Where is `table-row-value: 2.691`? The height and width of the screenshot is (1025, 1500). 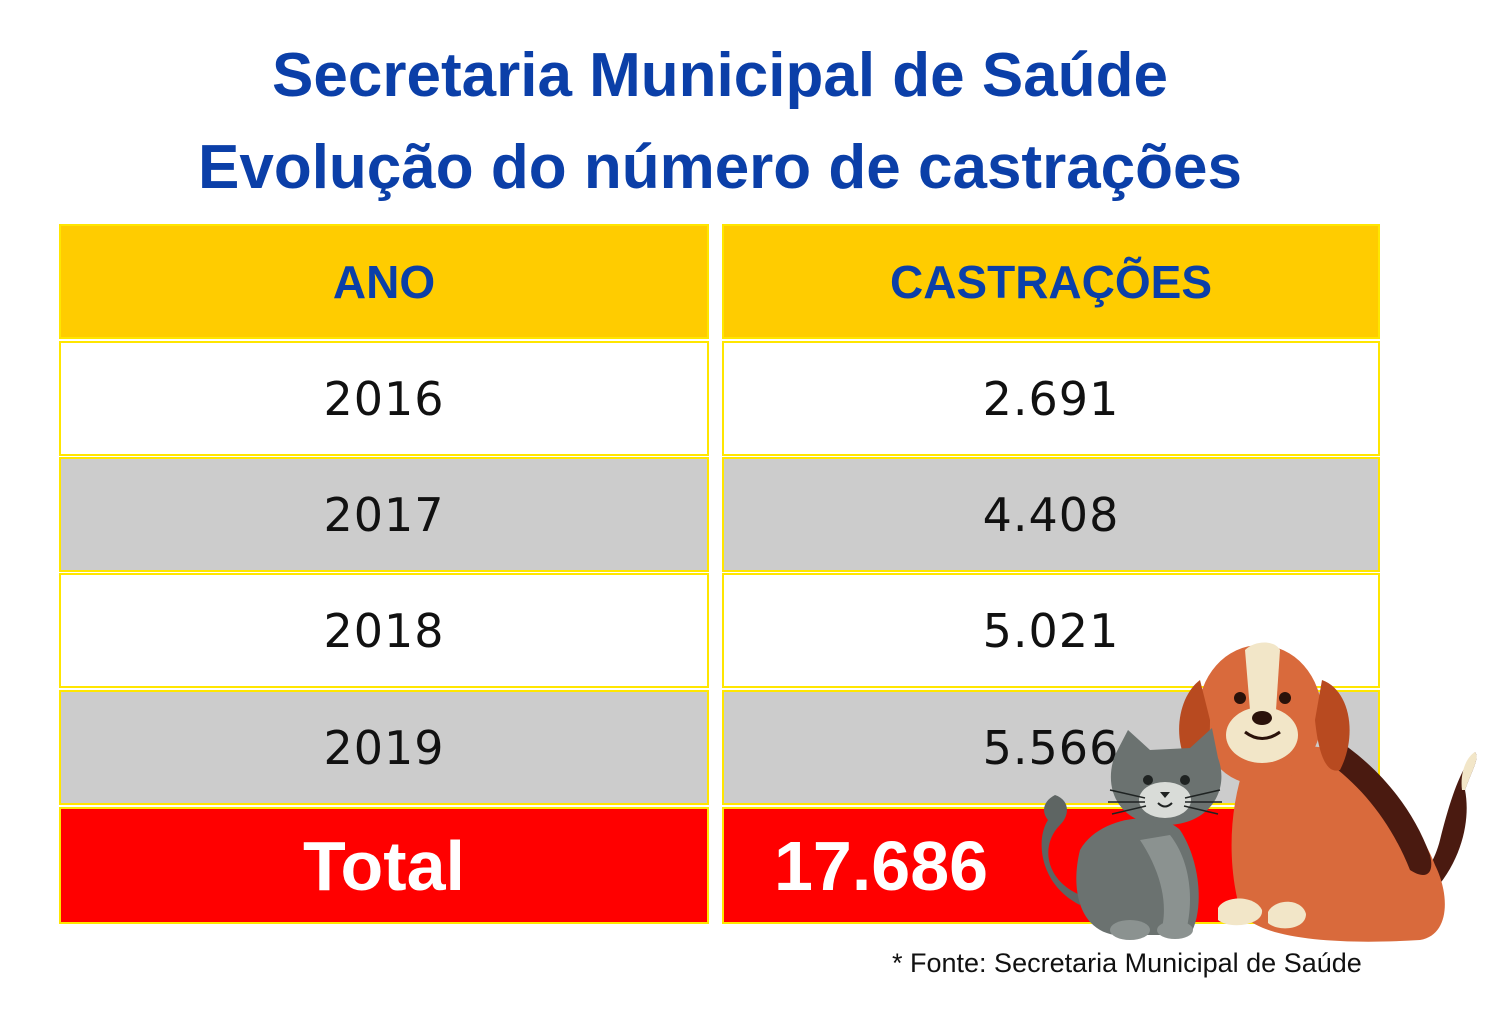
table-row-value: 2.691 is located at coordinates (1051, 398).